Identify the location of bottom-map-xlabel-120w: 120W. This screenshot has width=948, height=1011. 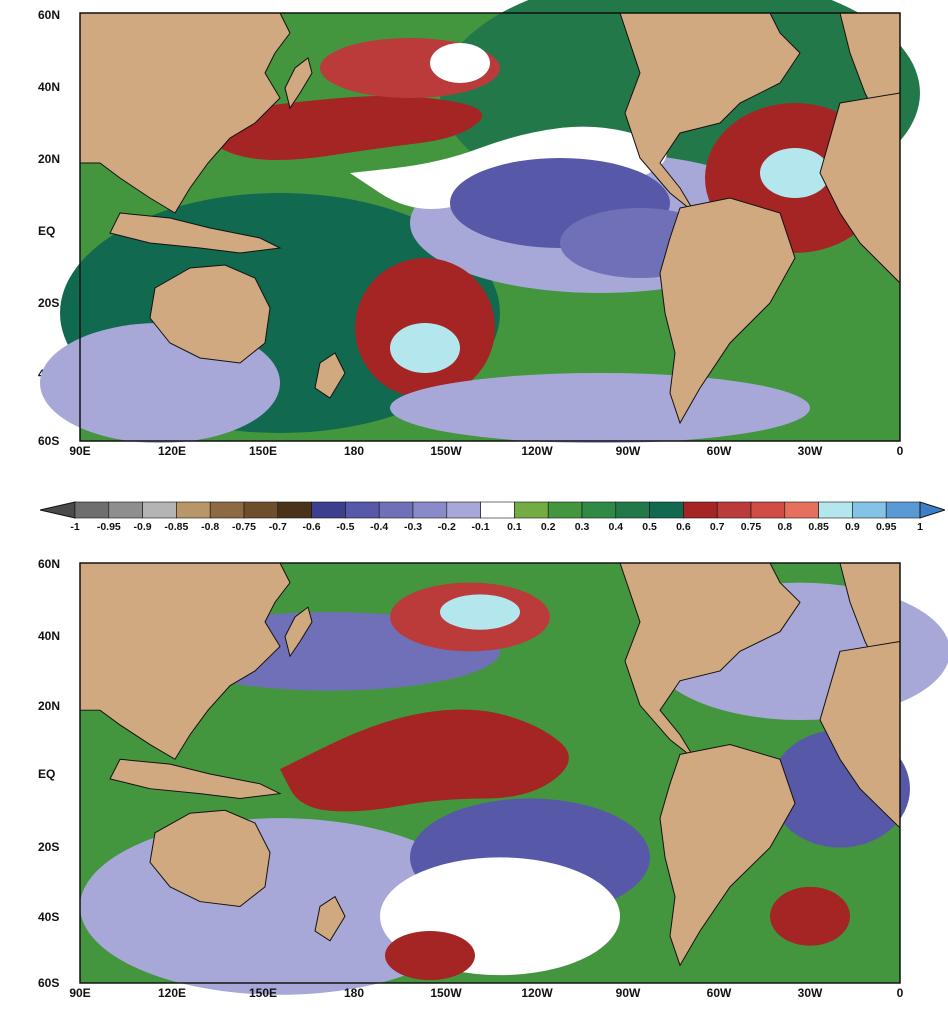
(537, 993).